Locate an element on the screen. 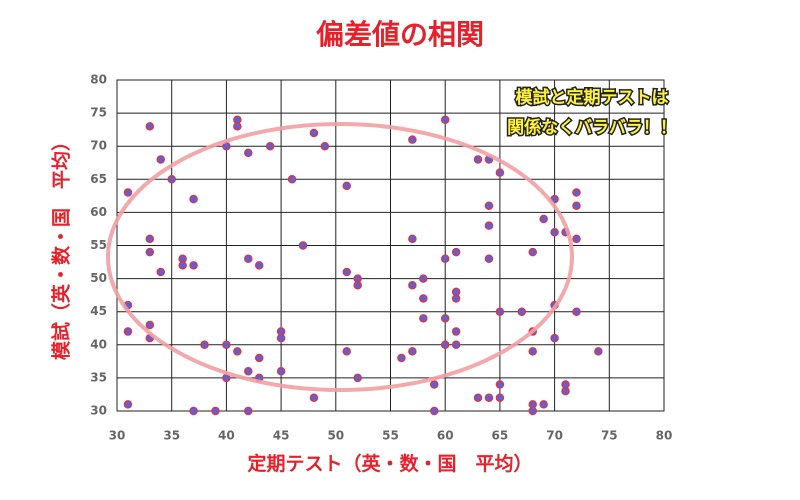 The height and width of the screenshot is (500, 800). x-tick-label: 75 is located at coordinates (609, 436).